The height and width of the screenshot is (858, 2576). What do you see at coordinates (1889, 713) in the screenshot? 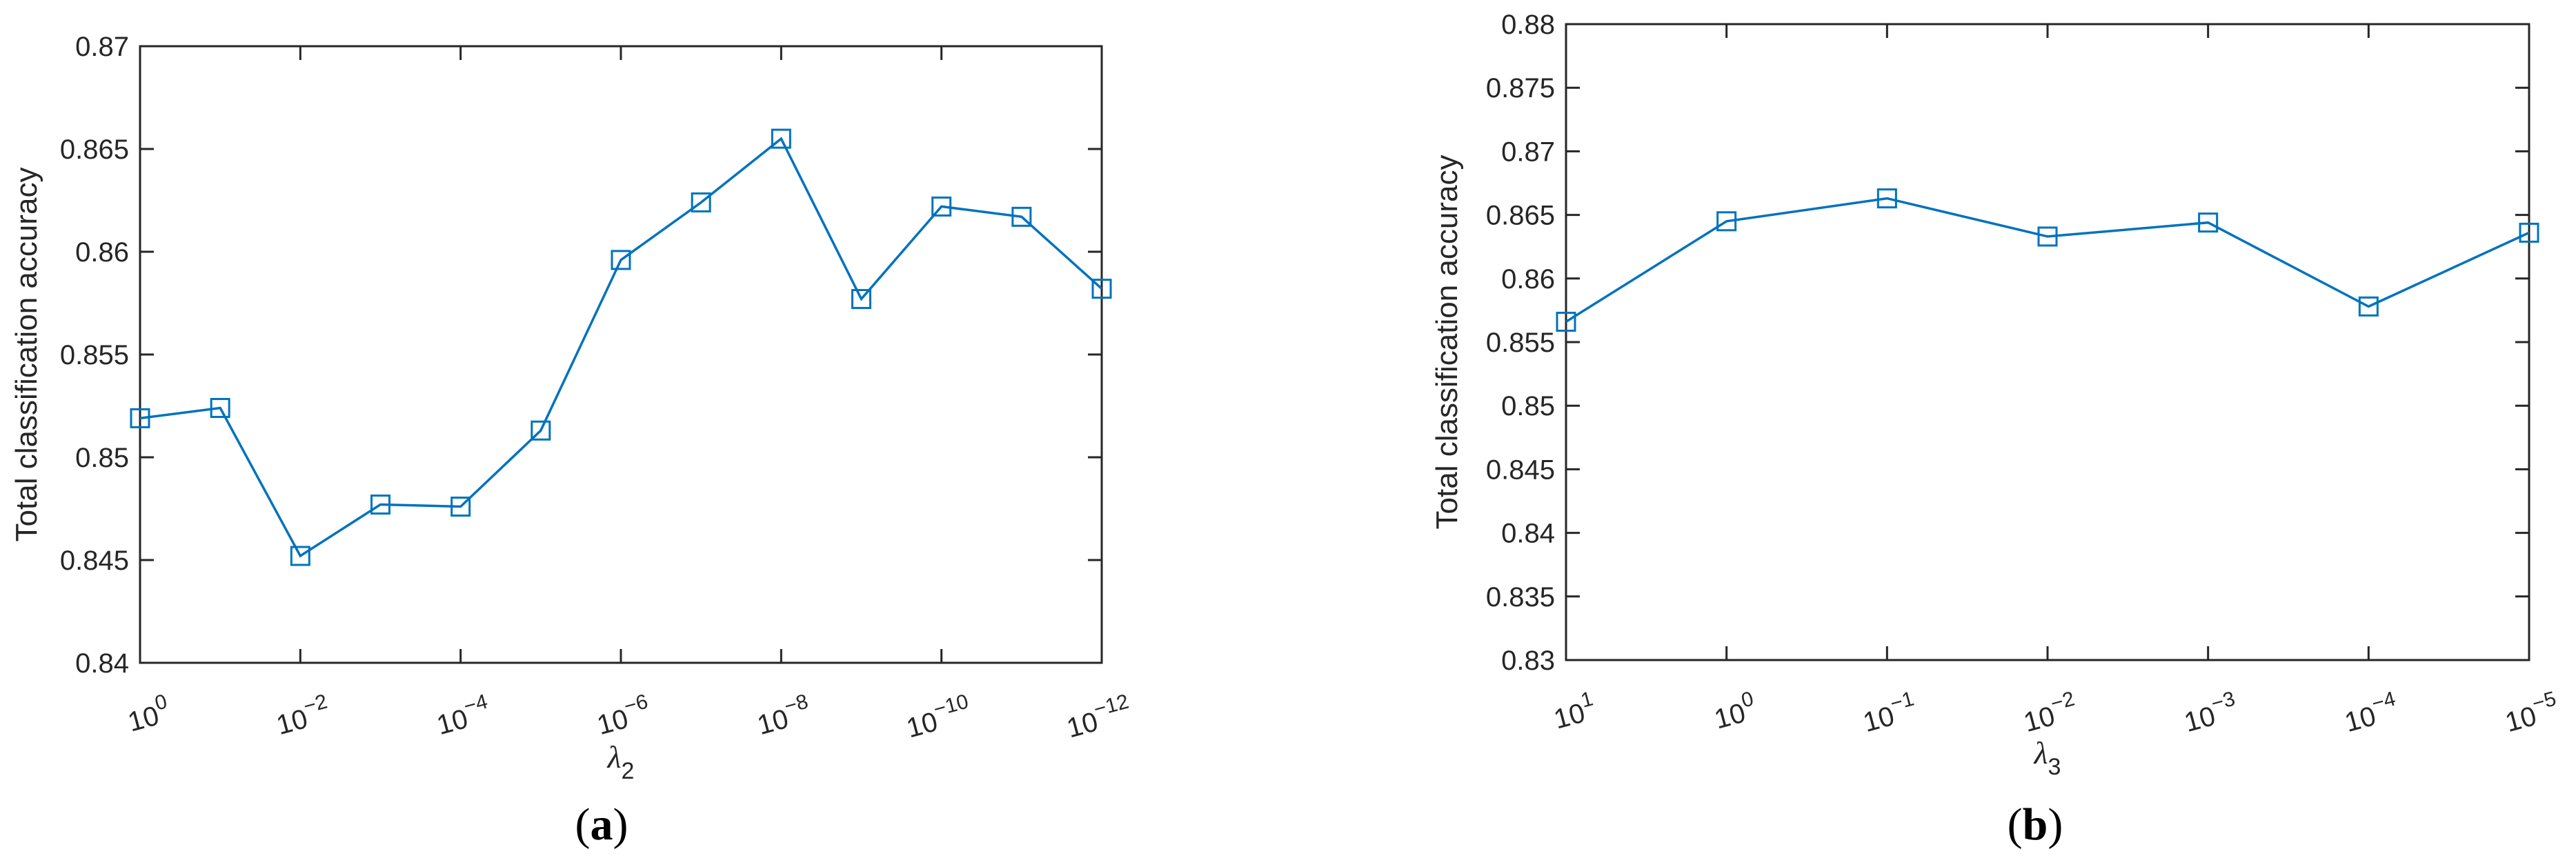
I see `x-tick-label: 10⁻¹` at bounding box center [1889, 713].